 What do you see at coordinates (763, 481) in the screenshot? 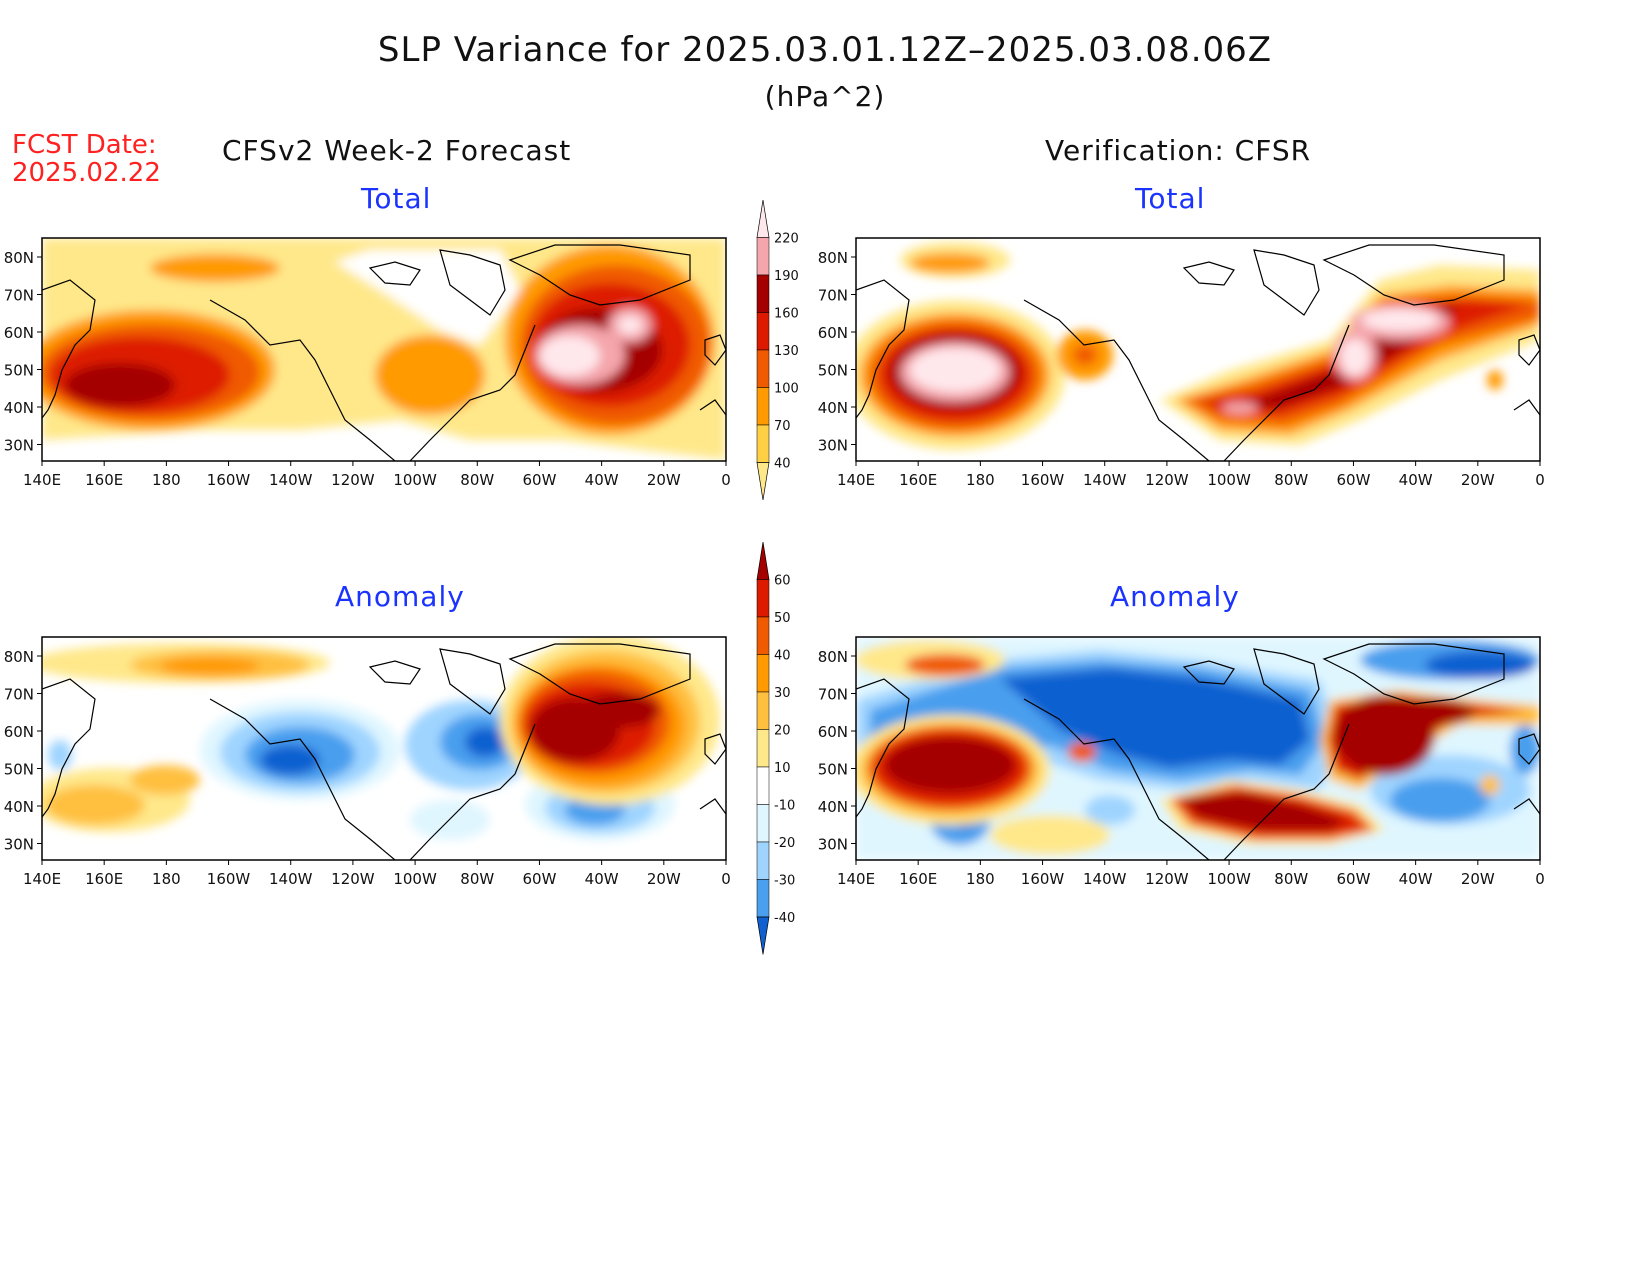
I see `colorbar-total-bottom-arrow` at bounding box center [763, 481].